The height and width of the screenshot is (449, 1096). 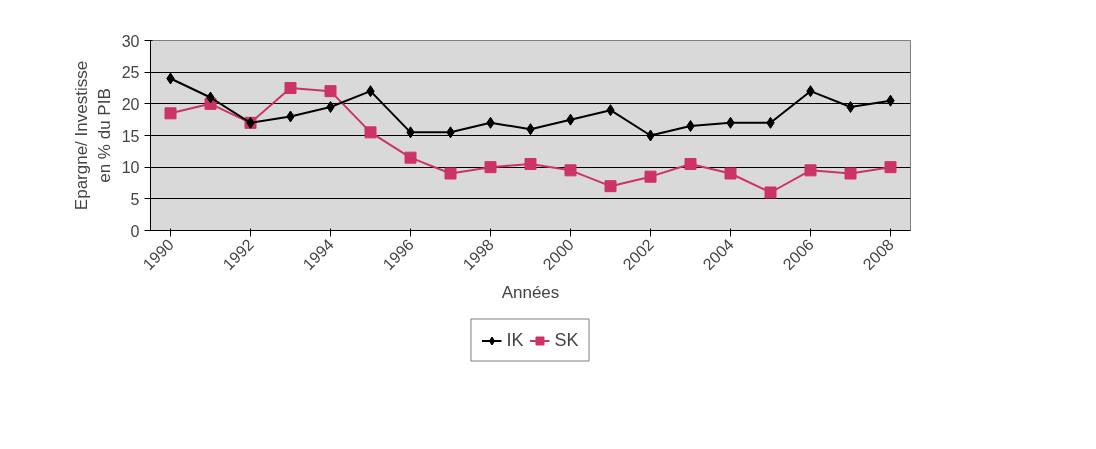 What do you see at coordinates (515, 340) in the screenshot?
I see `legend-label: IK` at bounding box center [515, 340].